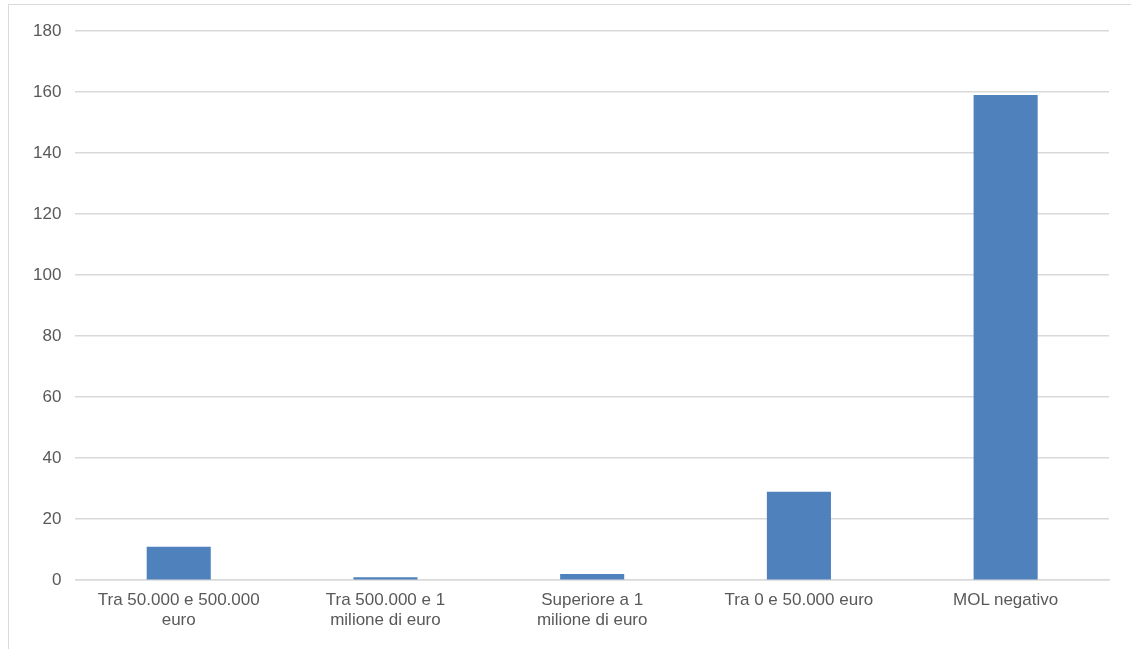 This screenshot has width=1131, height=649. I want to click on y-tick-label: 140, so click(47, 152).